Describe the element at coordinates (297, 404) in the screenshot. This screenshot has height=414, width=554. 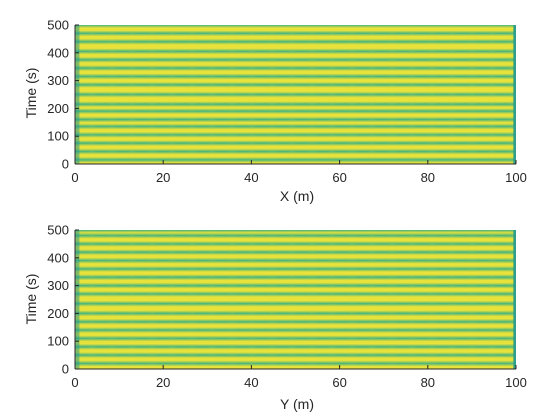
I see `x-axis-label: Y (m)` at that location.